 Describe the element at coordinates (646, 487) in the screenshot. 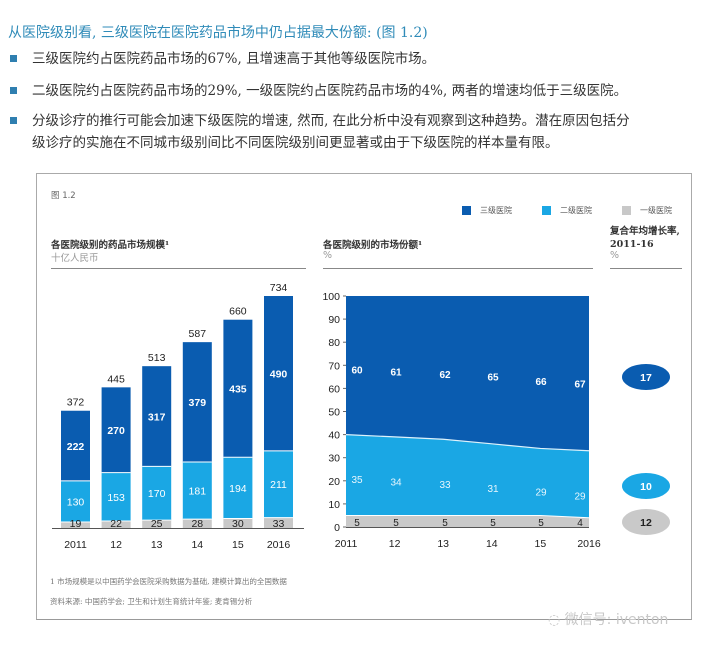

I see `cagr-value-label: 10` at that location.